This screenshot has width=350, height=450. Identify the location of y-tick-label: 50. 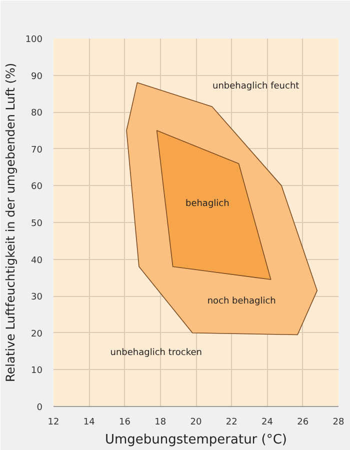
(37, 224).